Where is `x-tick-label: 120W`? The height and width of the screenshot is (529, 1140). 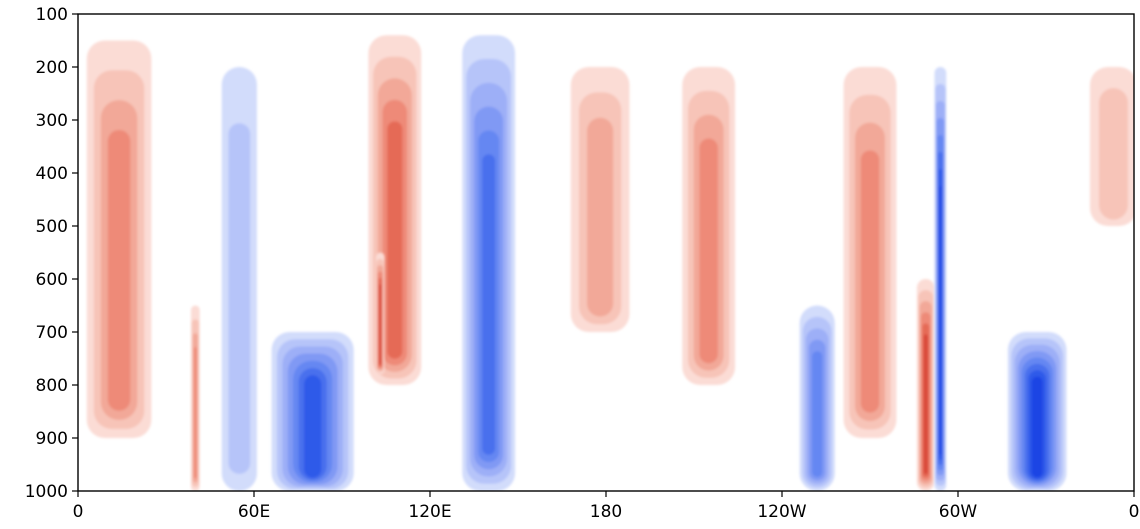
x-tick-label: 120W is located at coordinates (781, 512).